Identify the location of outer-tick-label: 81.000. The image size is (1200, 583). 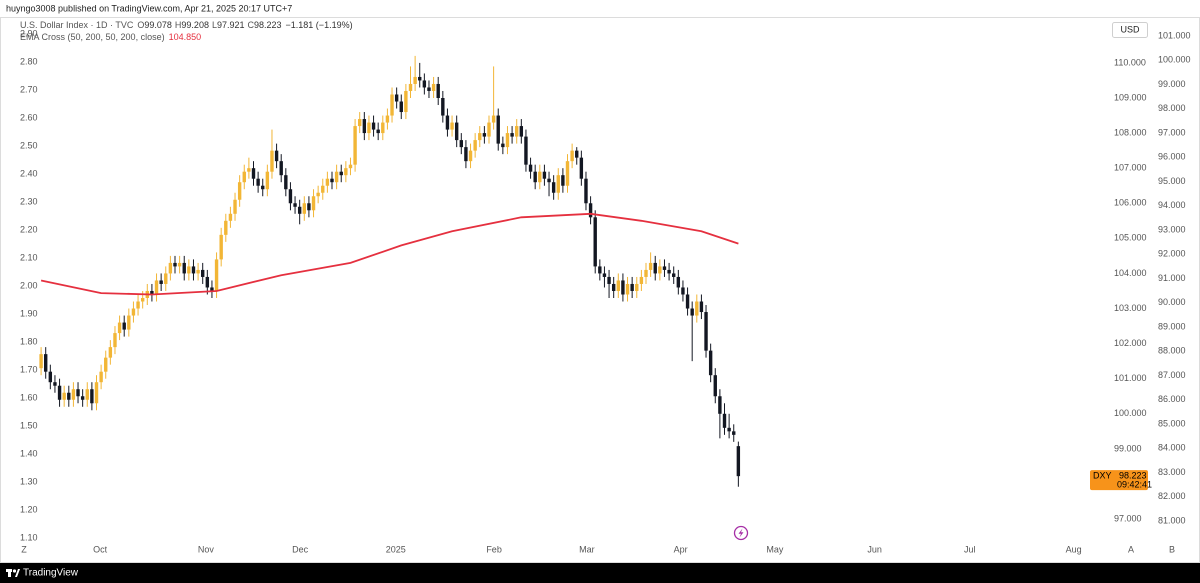
(1172, 520).